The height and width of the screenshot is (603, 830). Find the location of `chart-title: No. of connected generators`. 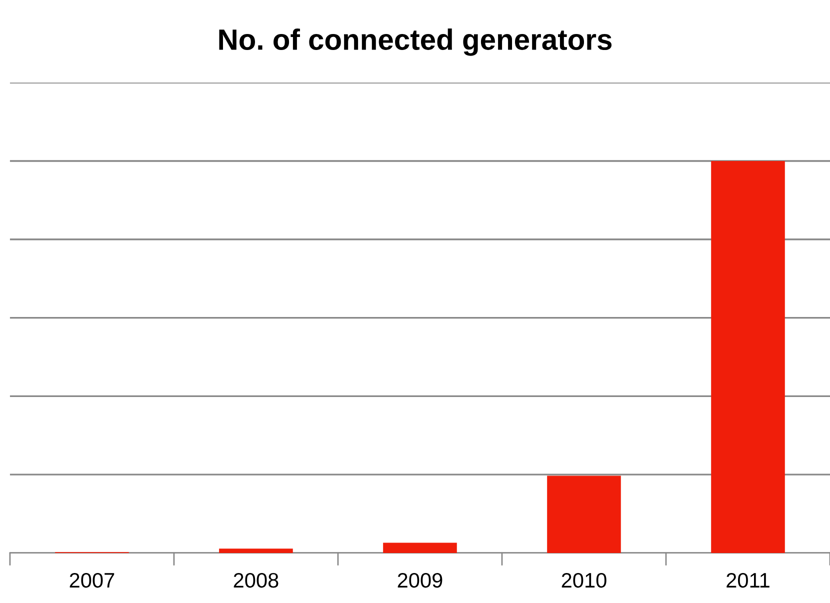

chart-title: No. of connected generators is located at coordinates (415, 42).